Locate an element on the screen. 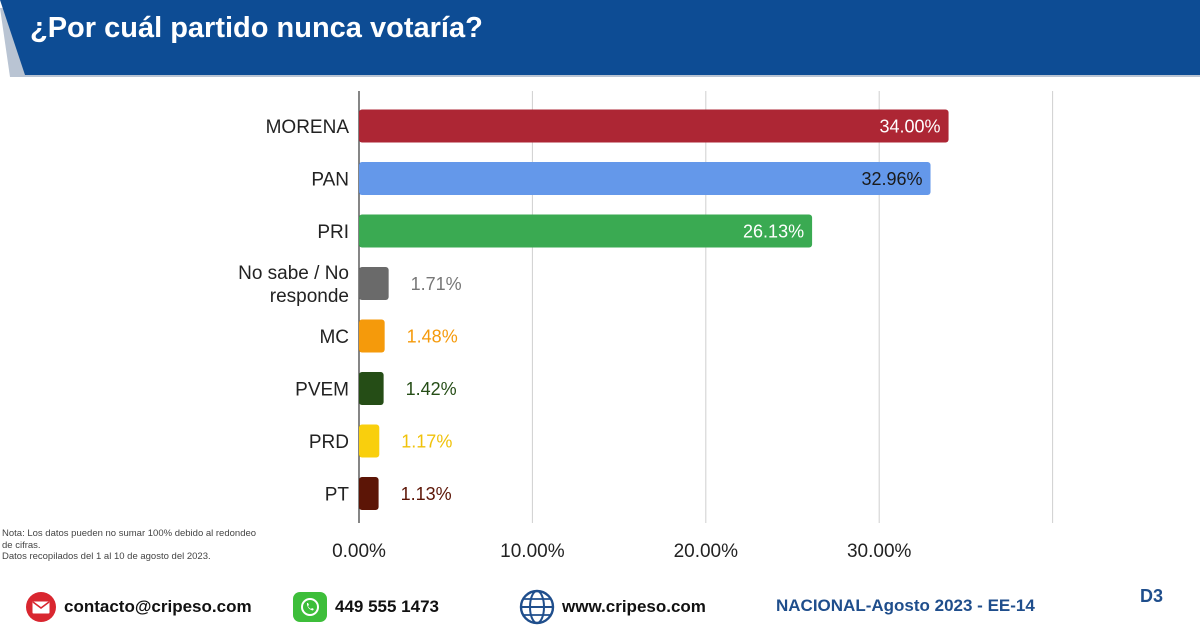  globe-icon is located at coordinates (537, 607).